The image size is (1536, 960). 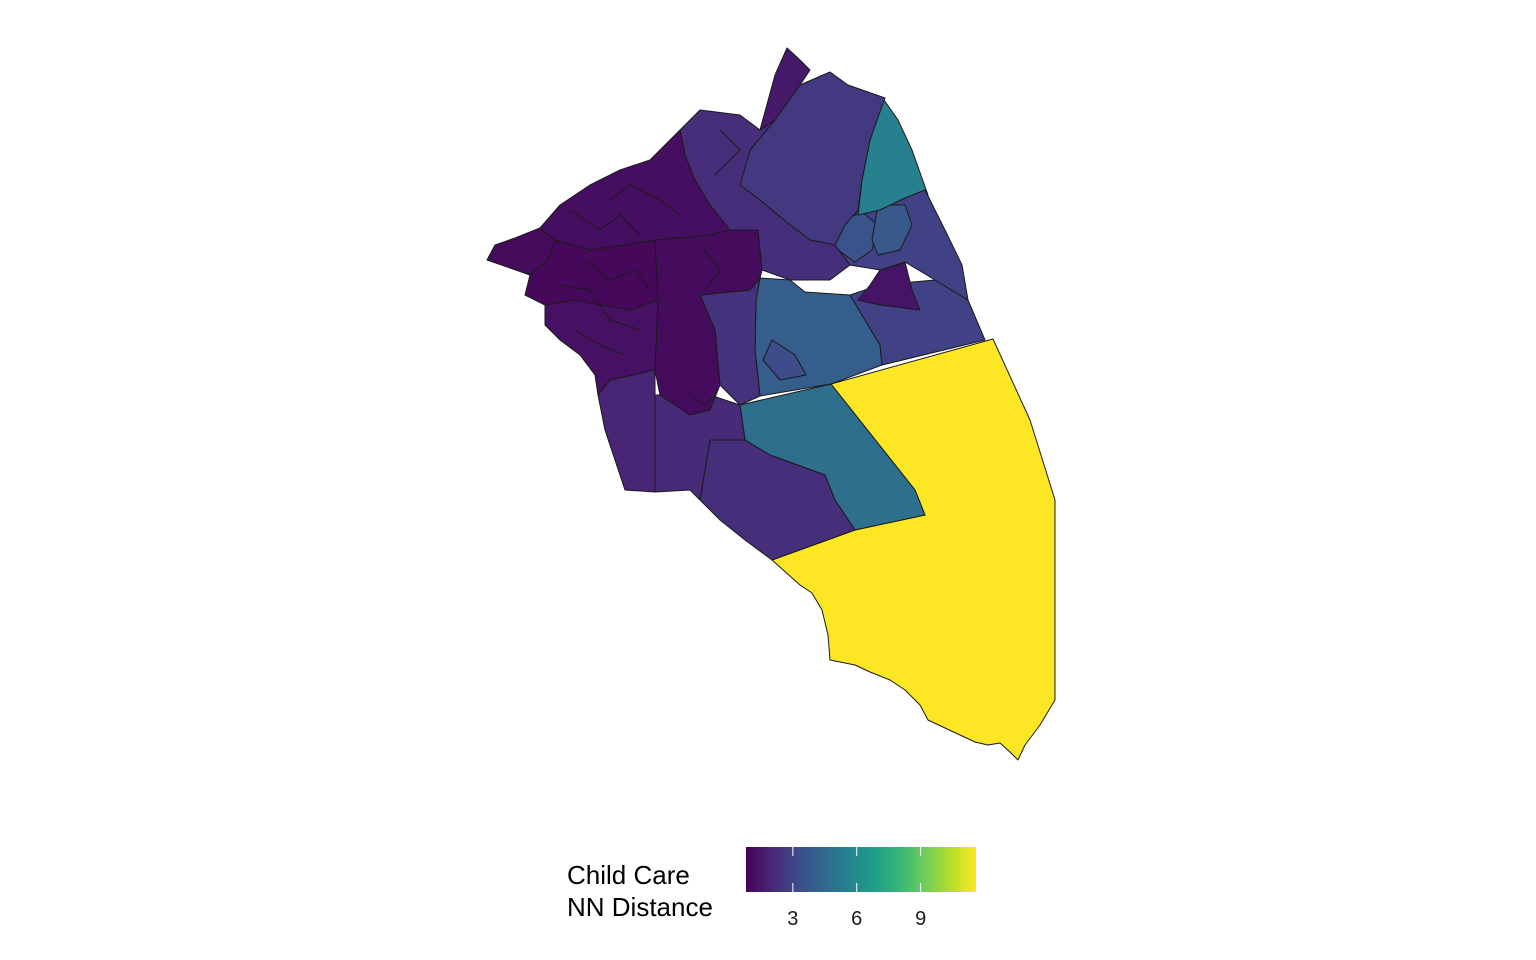 What do you see at coordinates (640, 891) in the screenshot?
I see `legend-title: Child Care NN Distance` at bounding box center [640, 891].